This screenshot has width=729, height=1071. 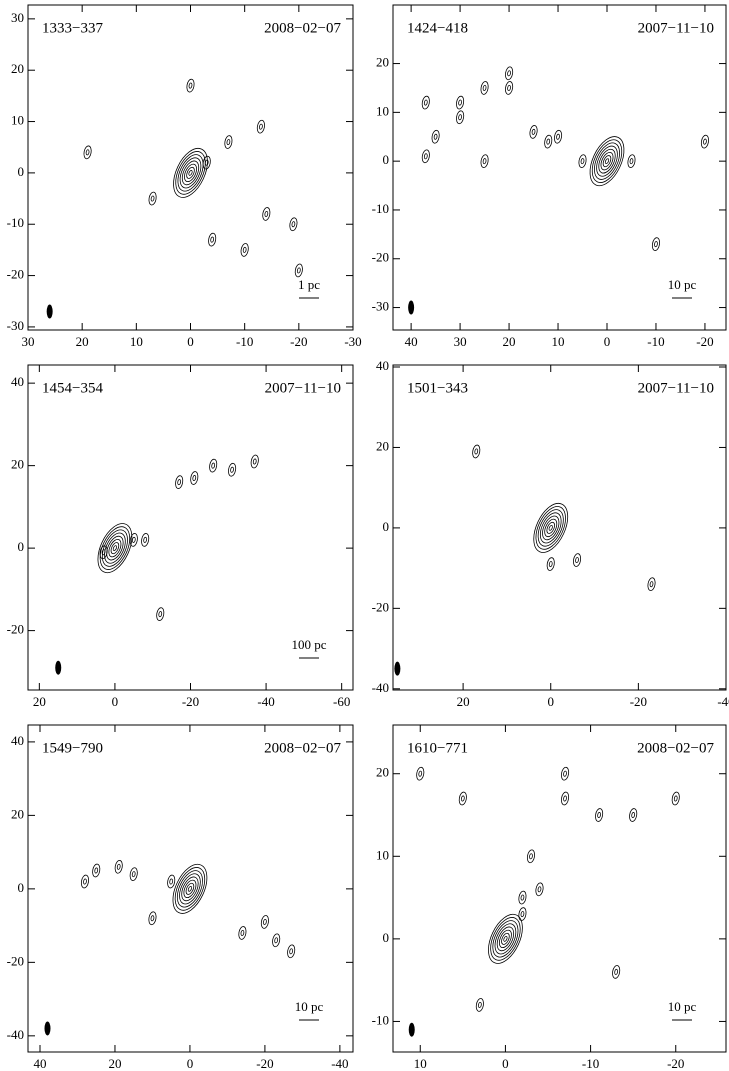 What do you see at coordinates (265, 701) in the screenshot?
I see `x-tick-label: -40` at bounding box center [265, 701].